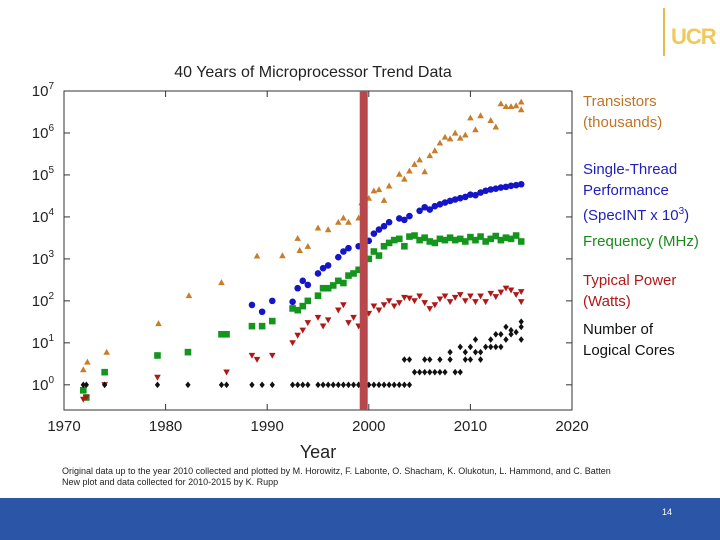 Image resolution: width=720 pixels, height=540 pixels. I want to click on logo-text: UCR, so click(694, 36).